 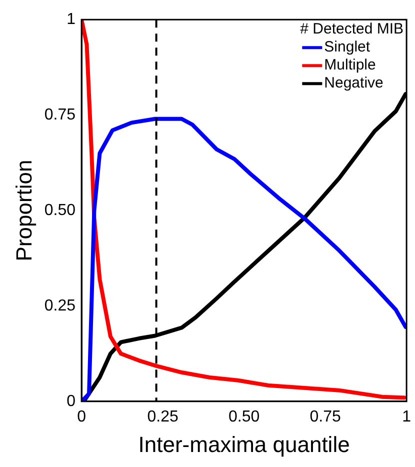 I want to click on y-tick-label: 0.75, so click(x=60, y=115).